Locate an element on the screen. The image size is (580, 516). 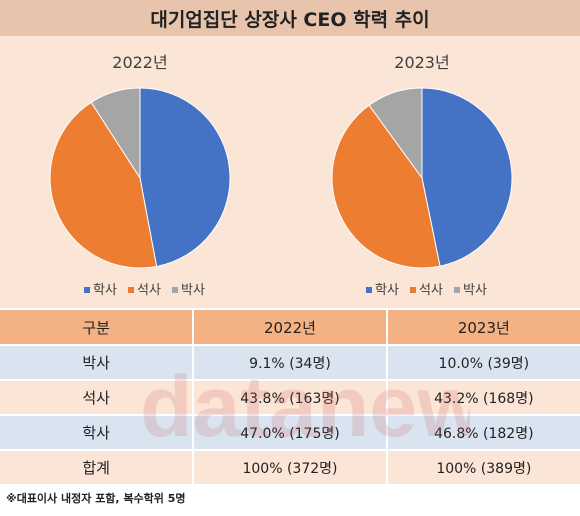
footnote: ※대표이사 내정자 포함, 복수학위 5명 is located at coordinates (96, 498).